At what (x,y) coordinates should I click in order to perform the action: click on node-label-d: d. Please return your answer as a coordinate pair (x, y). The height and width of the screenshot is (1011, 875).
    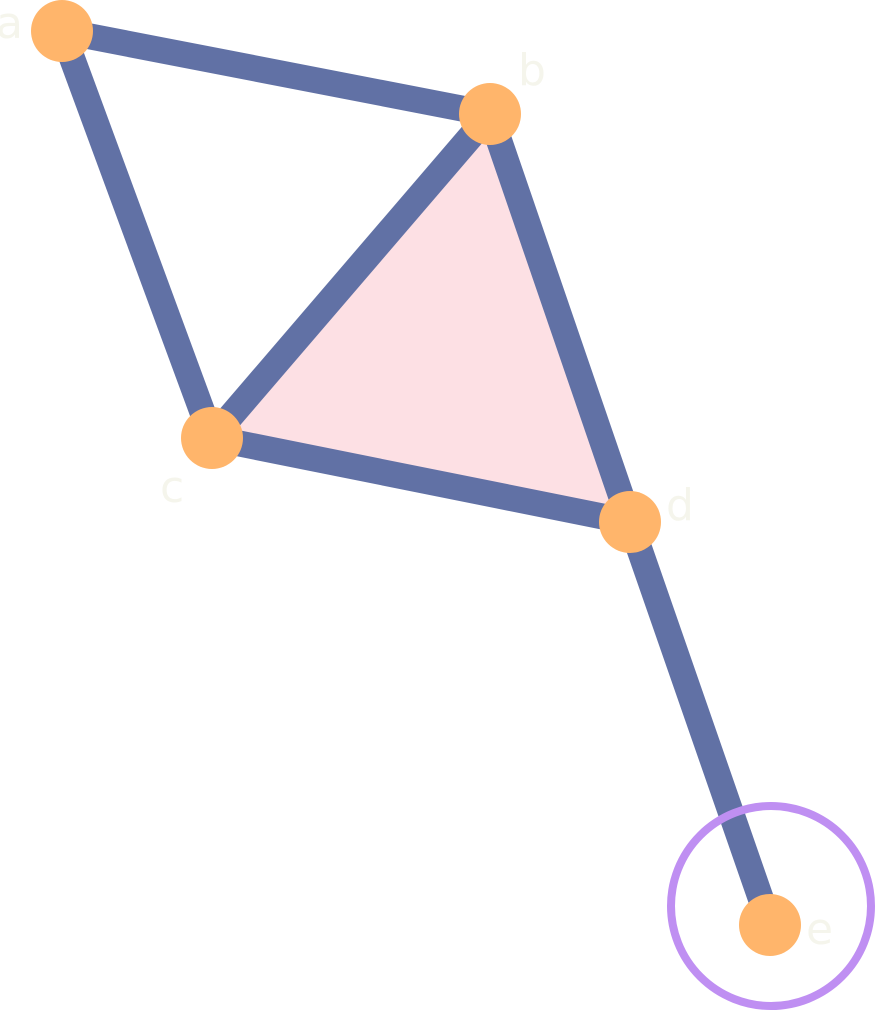
    Looking at the image, I should click on (680, 505).